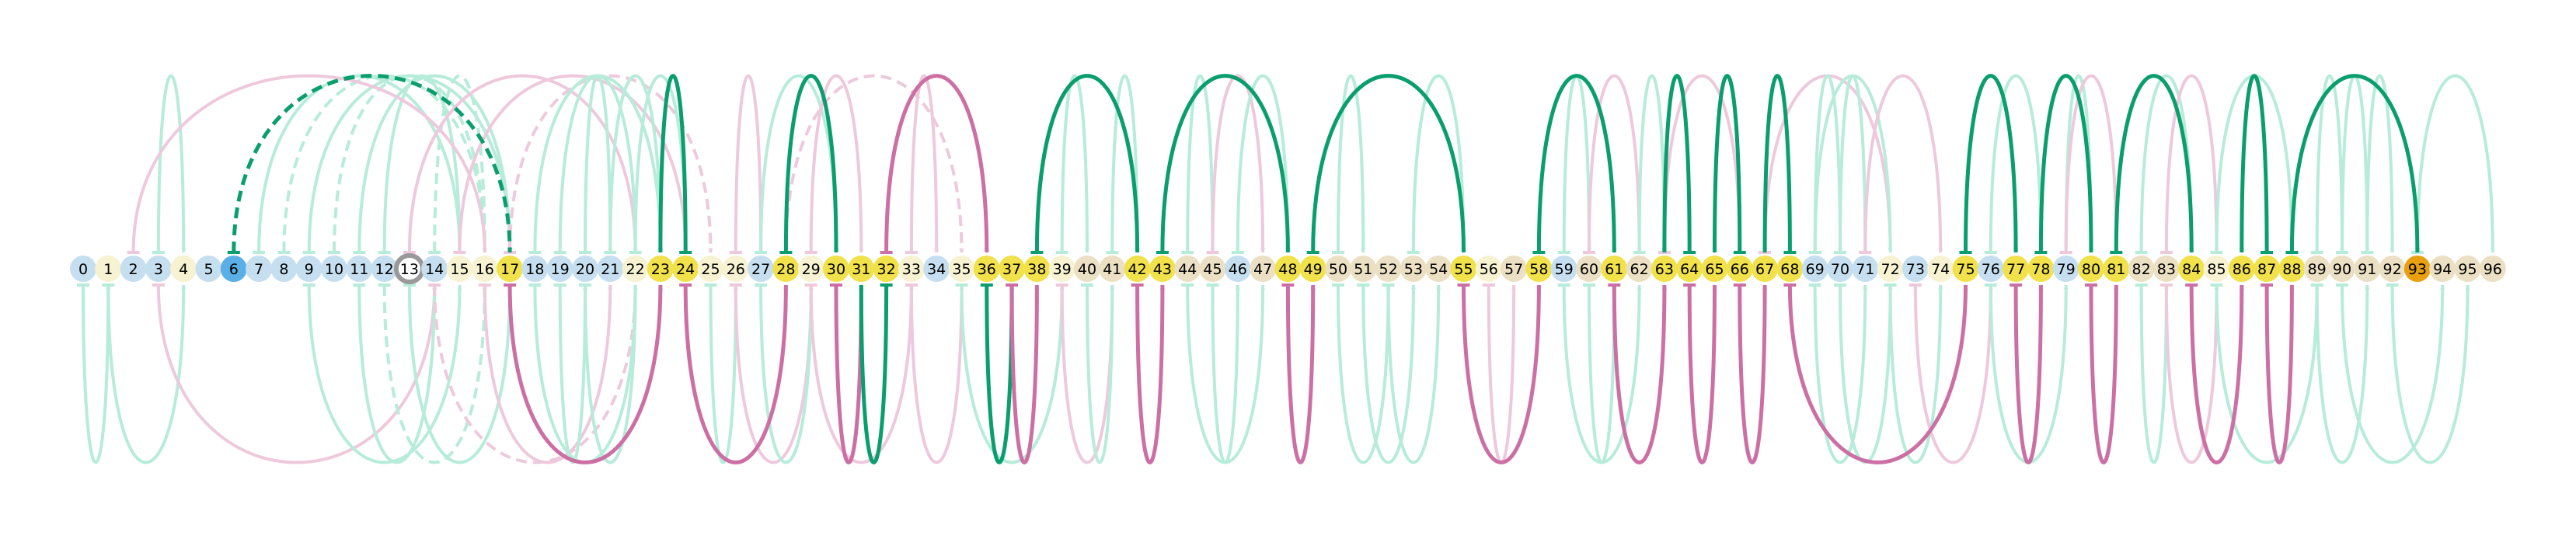 This screenshot has height=539, width=2576. Describe the element at coordinates (2166, 269) in the screenshot. I see `node-83: 83` at that location.